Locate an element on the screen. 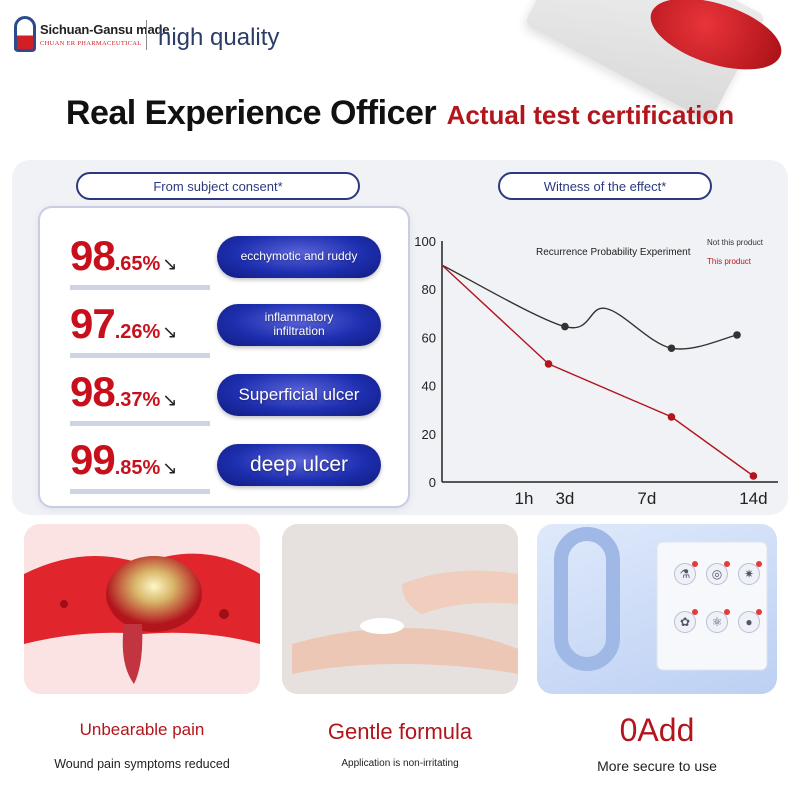 This screenshot has width=800, height=800. pain-card is located at coordinates (142, 609).